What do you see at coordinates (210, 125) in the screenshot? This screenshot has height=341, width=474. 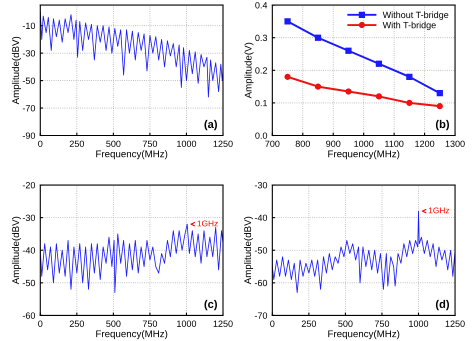 I see `annotation: (a)` at bounding box center [210, 125].